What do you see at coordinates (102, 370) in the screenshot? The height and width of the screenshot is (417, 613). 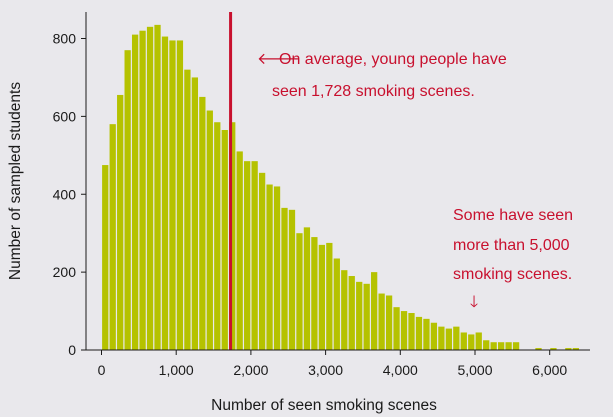 I see `x-tick-label: 0` at bounding box center [102, 370].